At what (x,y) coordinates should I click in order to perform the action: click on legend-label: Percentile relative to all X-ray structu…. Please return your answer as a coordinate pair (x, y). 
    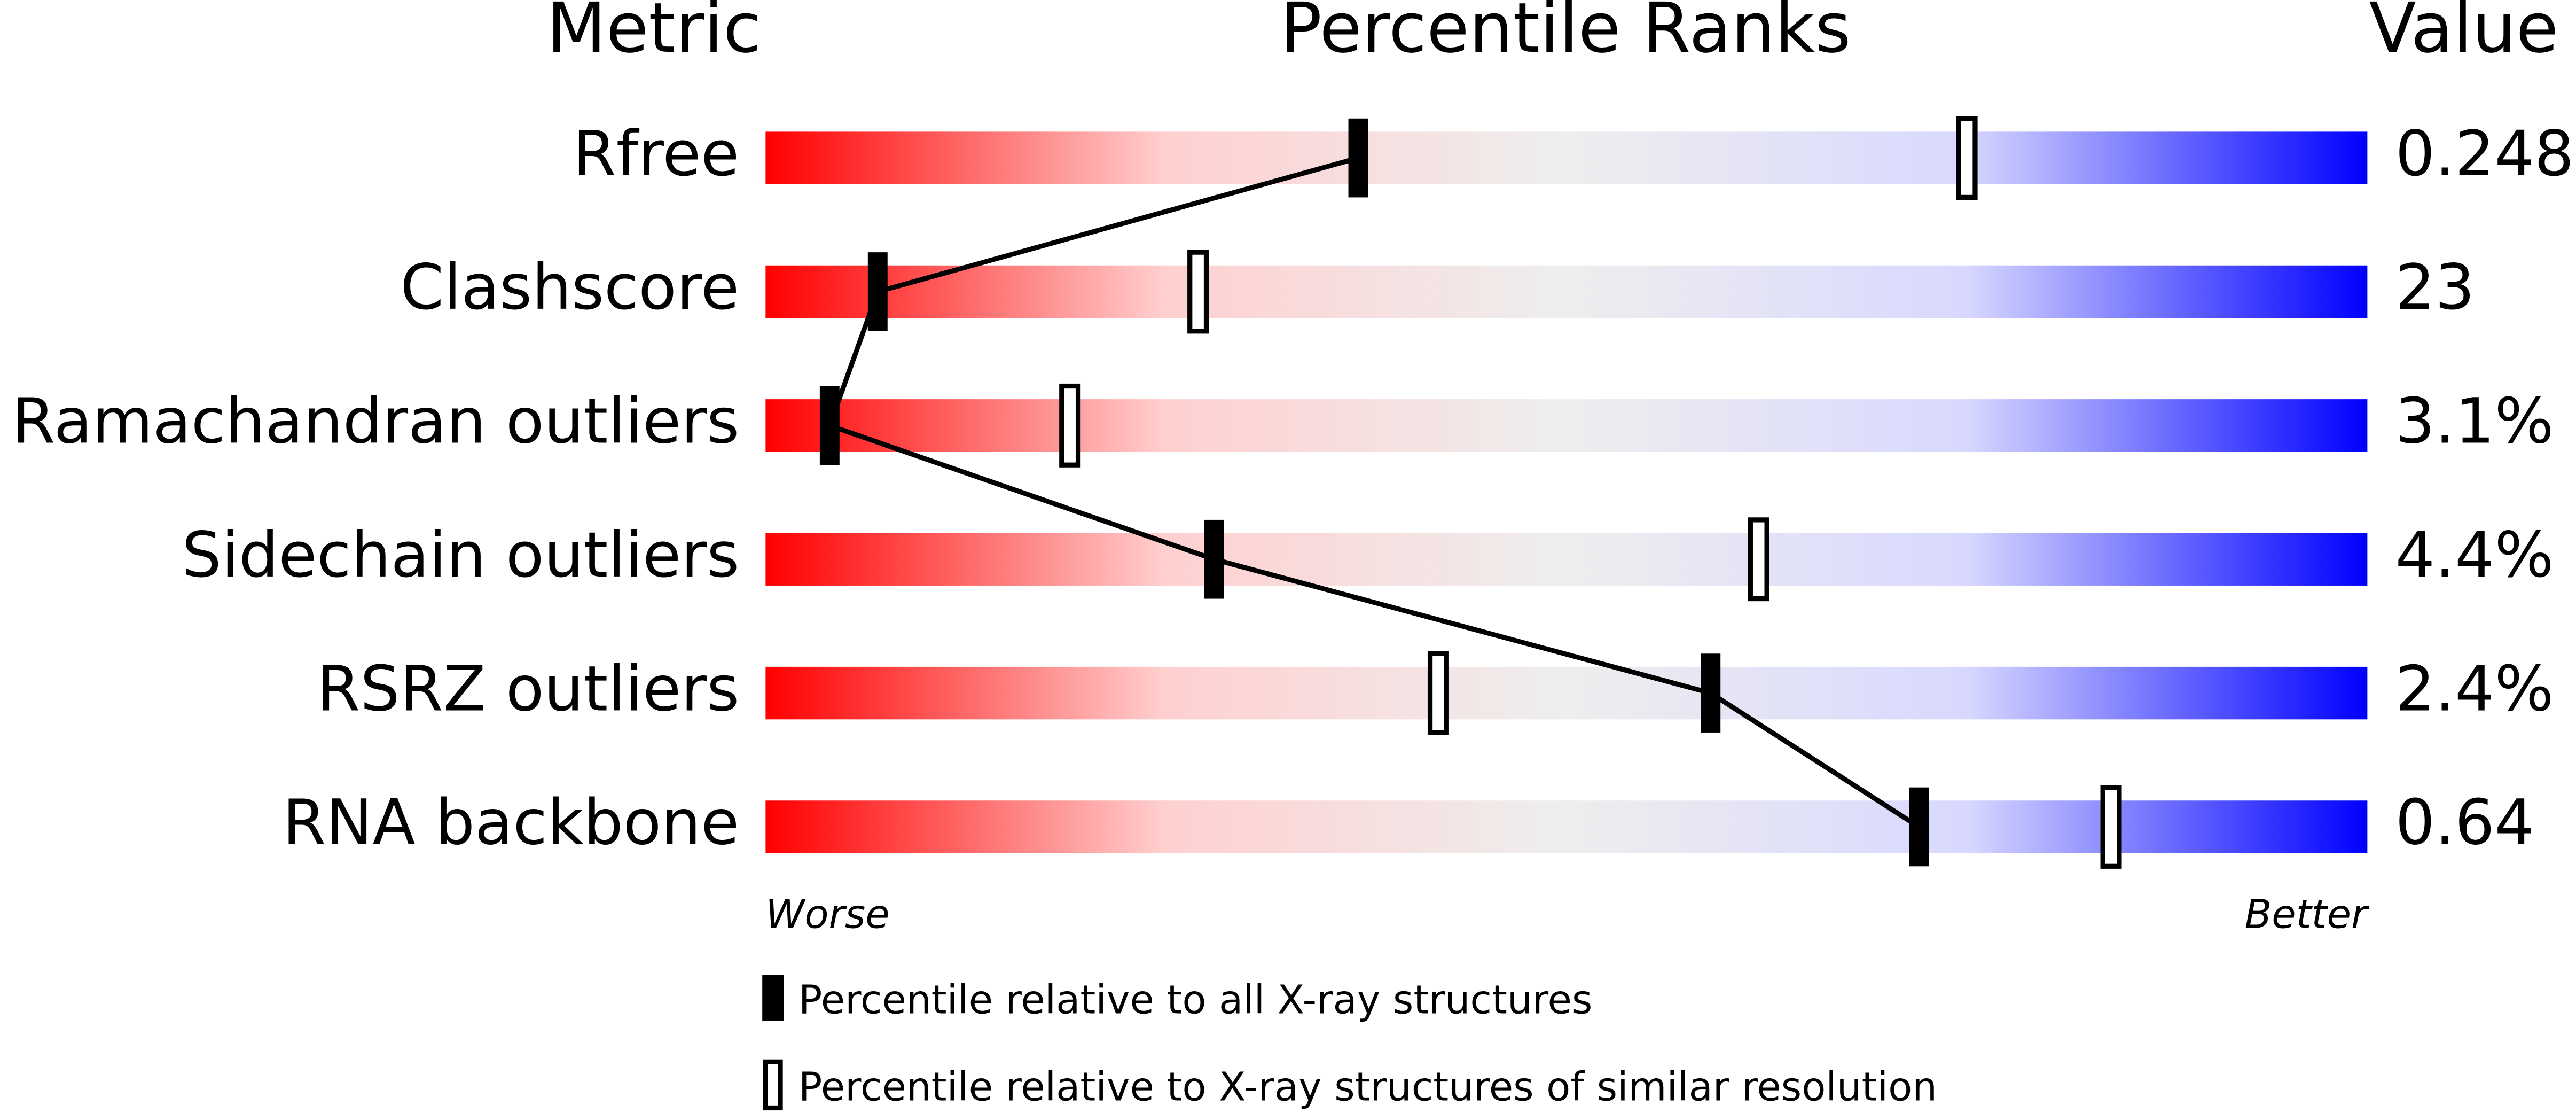
    Looking at the image, I should click on (1195, 1000).